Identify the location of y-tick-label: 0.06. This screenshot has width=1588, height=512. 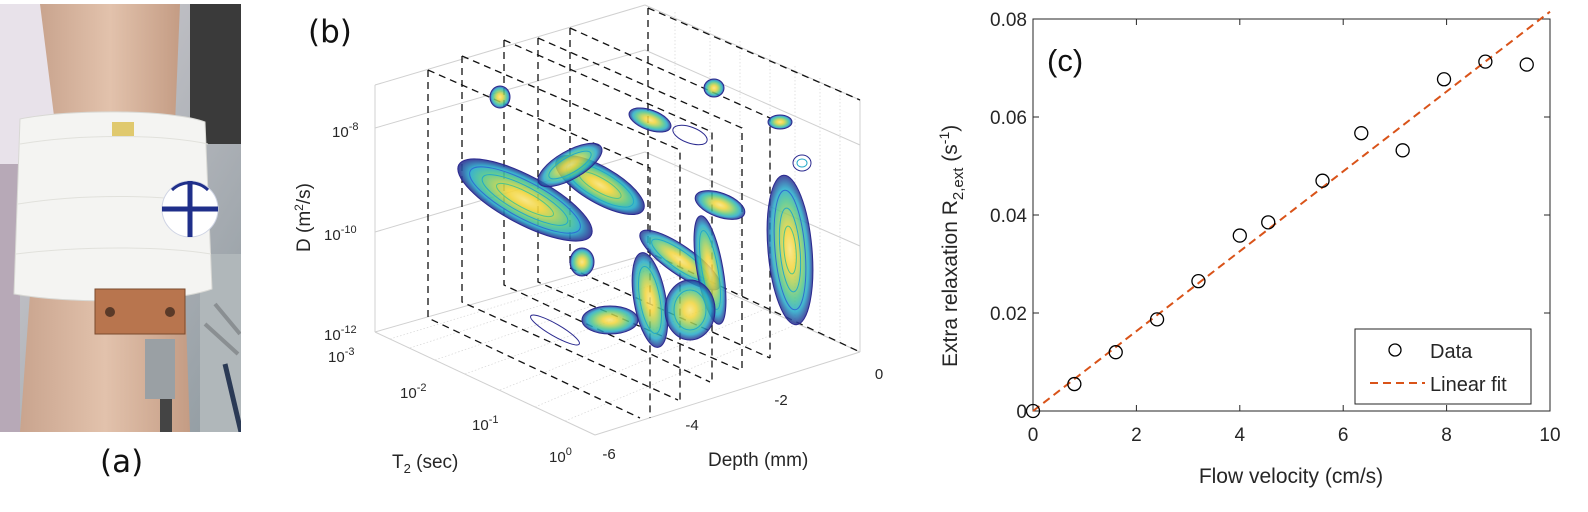
(1008, 118).